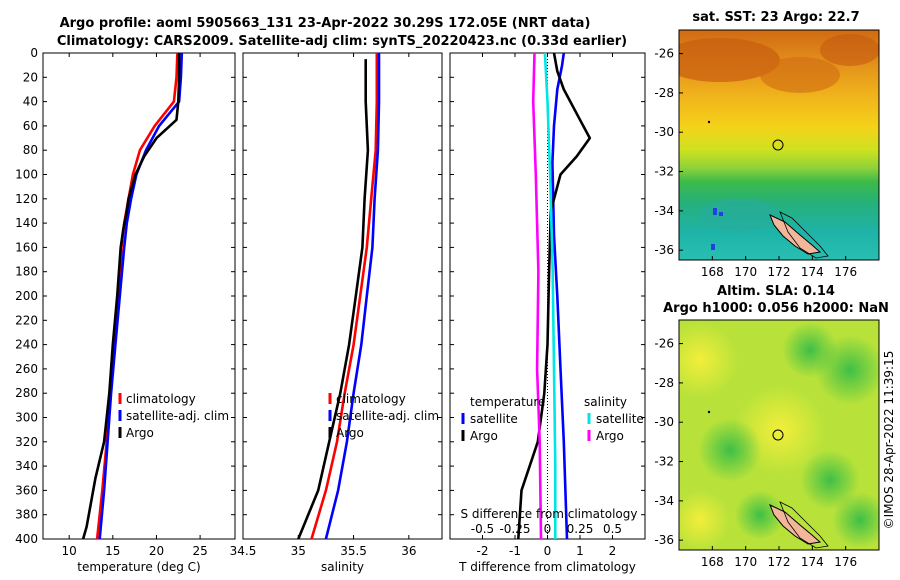 Image resolution: width=900 pixels, height=580 pixels. I want to click on temp-xlabel: temperature (deg C), so click(138, 567).